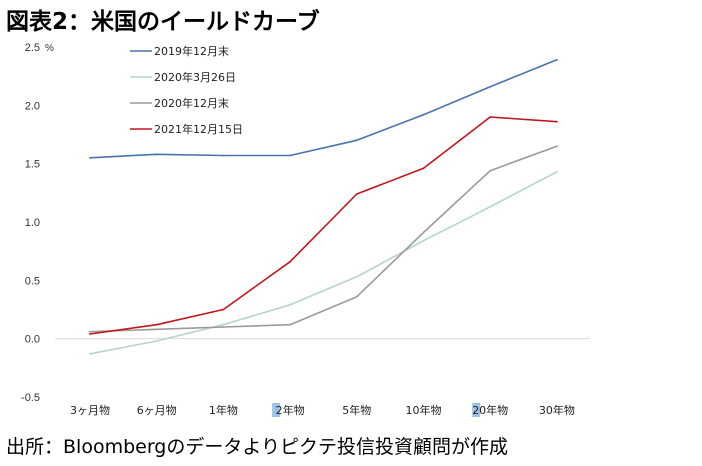  I want to click on x-tick-label: 3ヶ月物, so click(90, 410).